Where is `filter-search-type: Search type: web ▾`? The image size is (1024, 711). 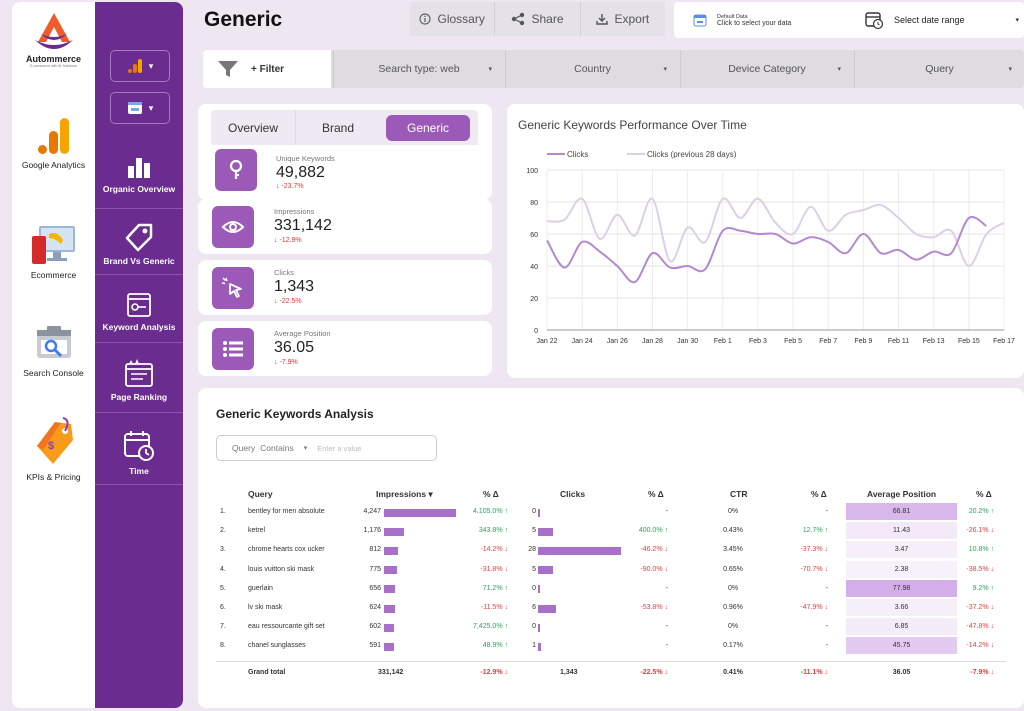 filter-search-type: Search type: web ▾ is located at coordinates (418, 69).